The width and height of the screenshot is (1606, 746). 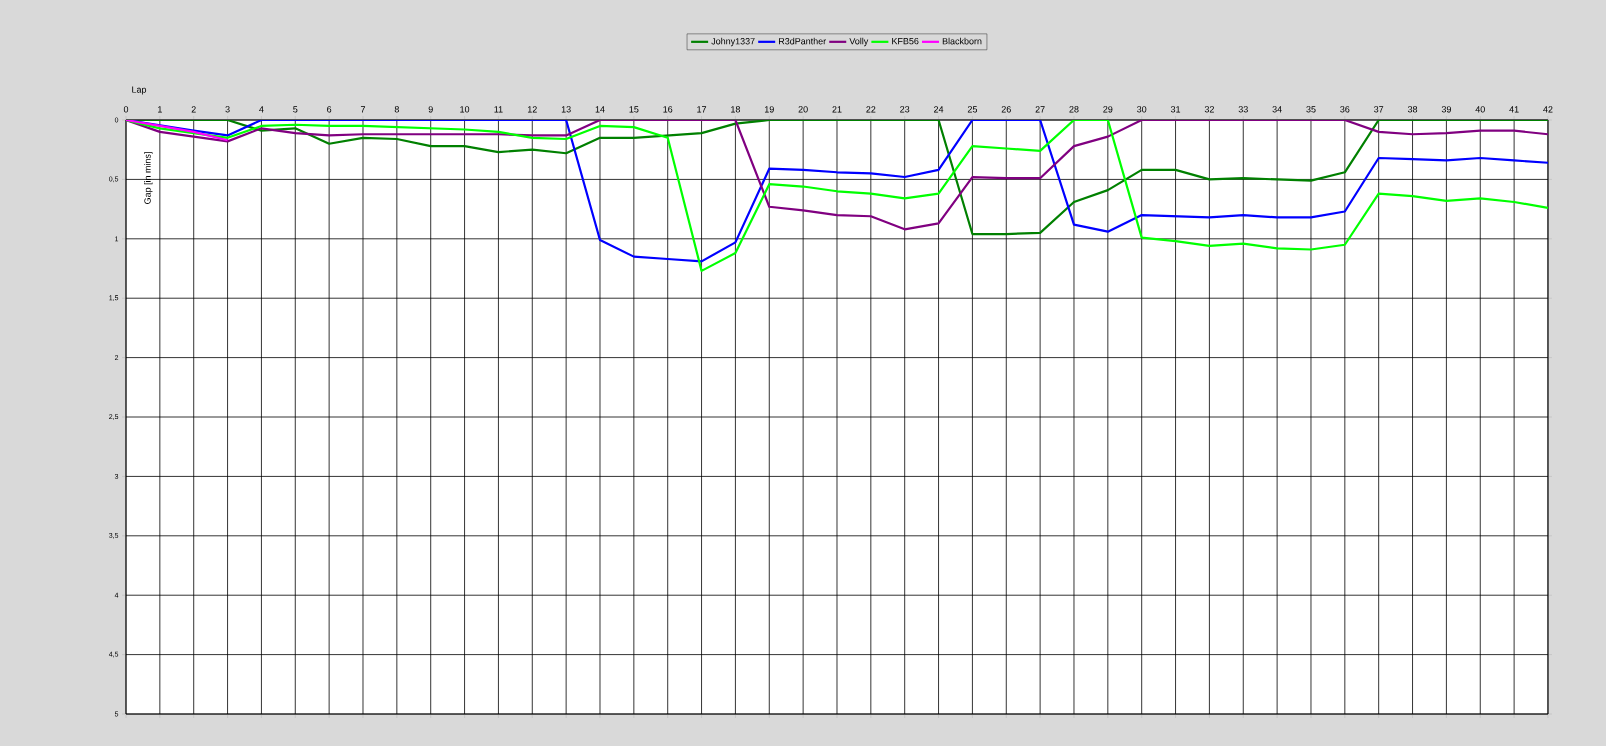 I want to click on x-tick-label: 24, so click(x=939, y=109).